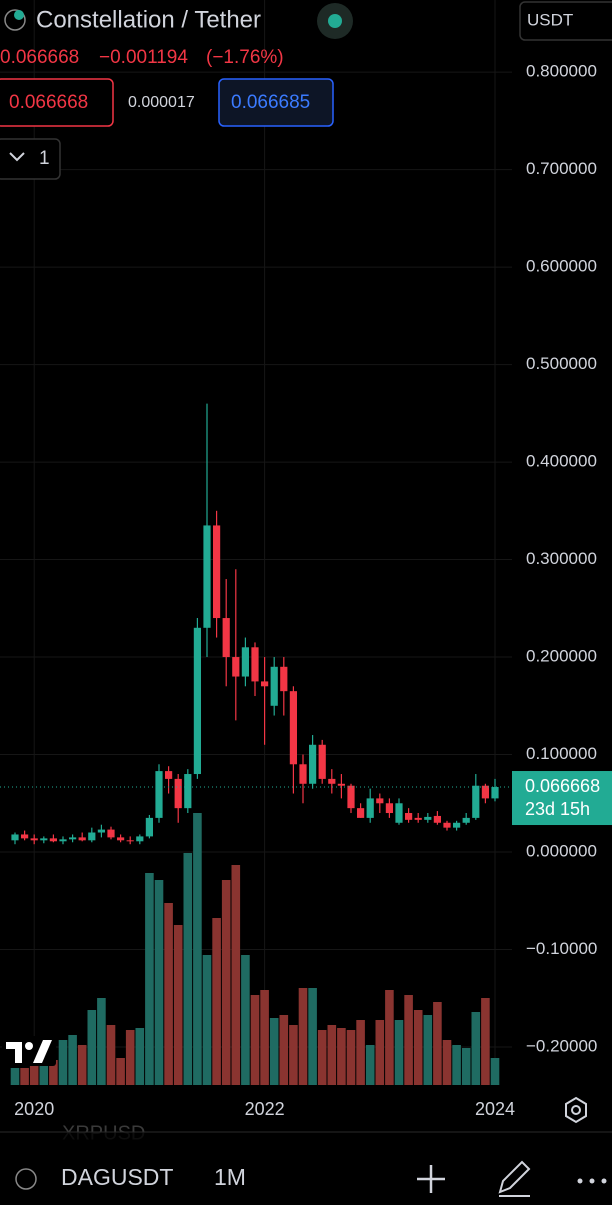  Describe the element at coordinates (230, 1177) in the screenshot. I see `footer-interval: 1M` at that location.